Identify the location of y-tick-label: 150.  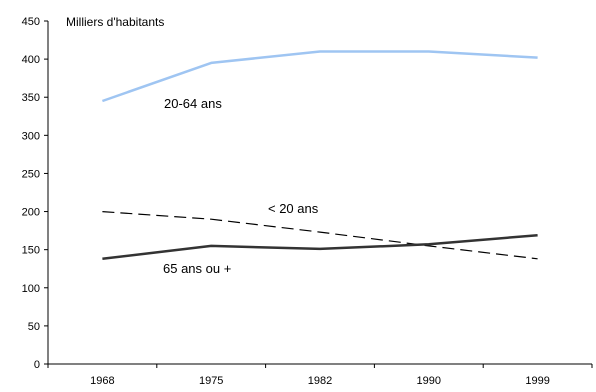
(31, 251).